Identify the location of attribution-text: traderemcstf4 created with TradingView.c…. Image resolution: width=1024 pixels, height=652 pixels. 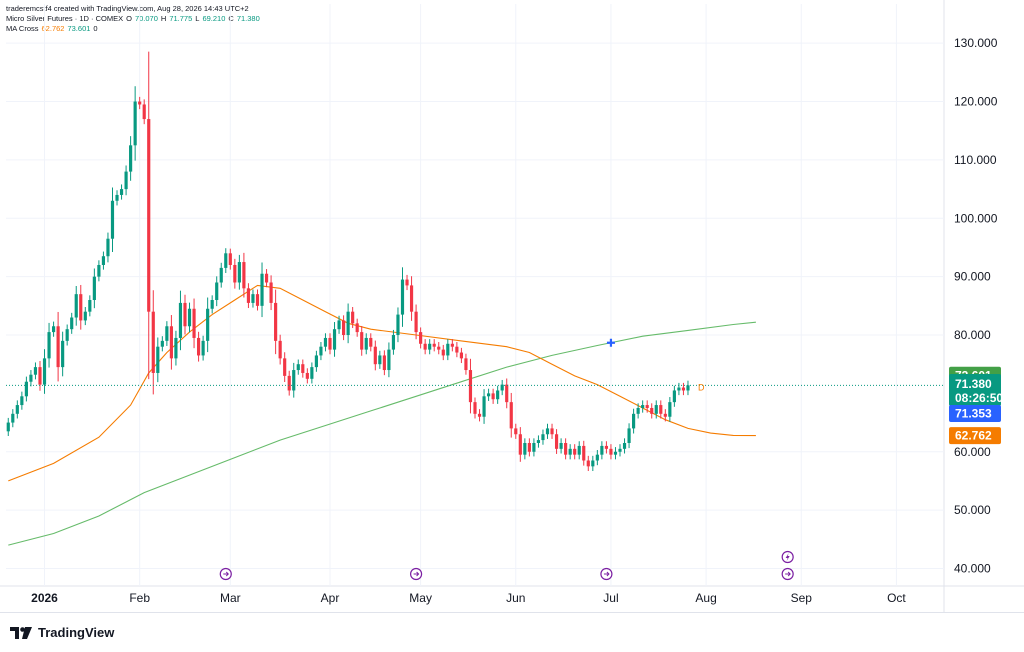
(127, 8).